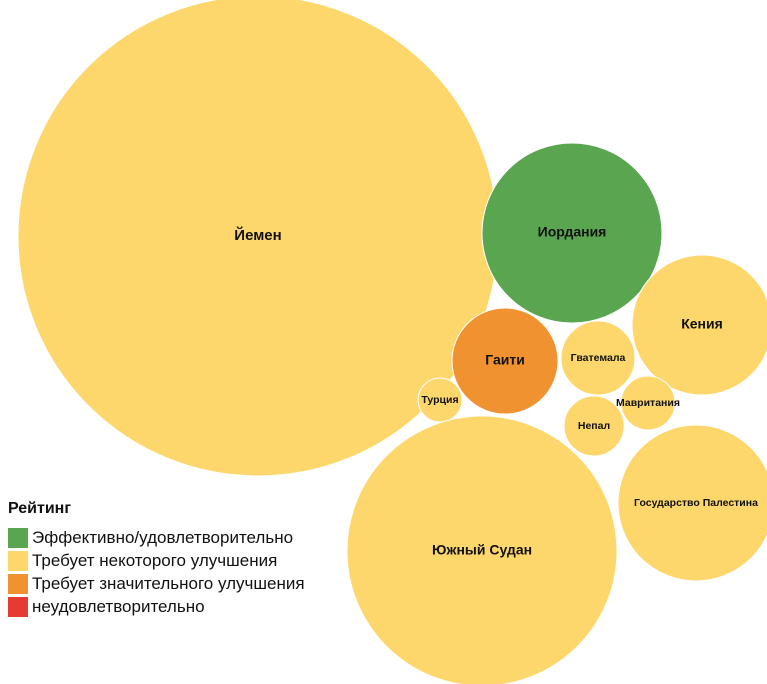 The width and height of the screenshot is (767, 684). Describe the element at coordinates (163, 537) in the screenshot. I see `legend-label-effective: Эффективно/удовлетворительно` at that location.